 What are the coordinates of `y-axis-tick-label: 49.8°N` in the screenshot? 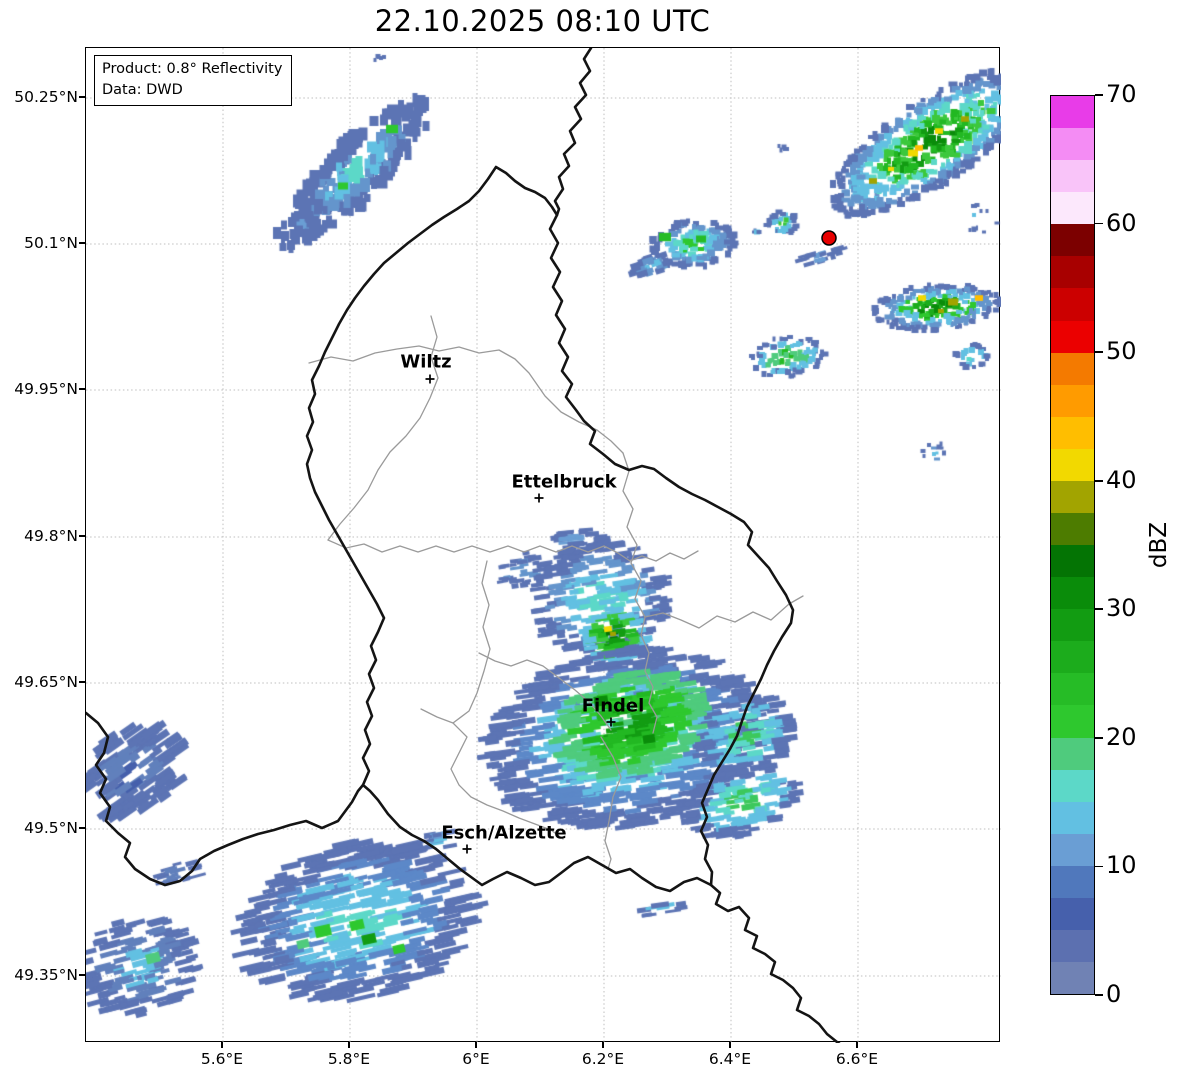 It's located at (51, 536).